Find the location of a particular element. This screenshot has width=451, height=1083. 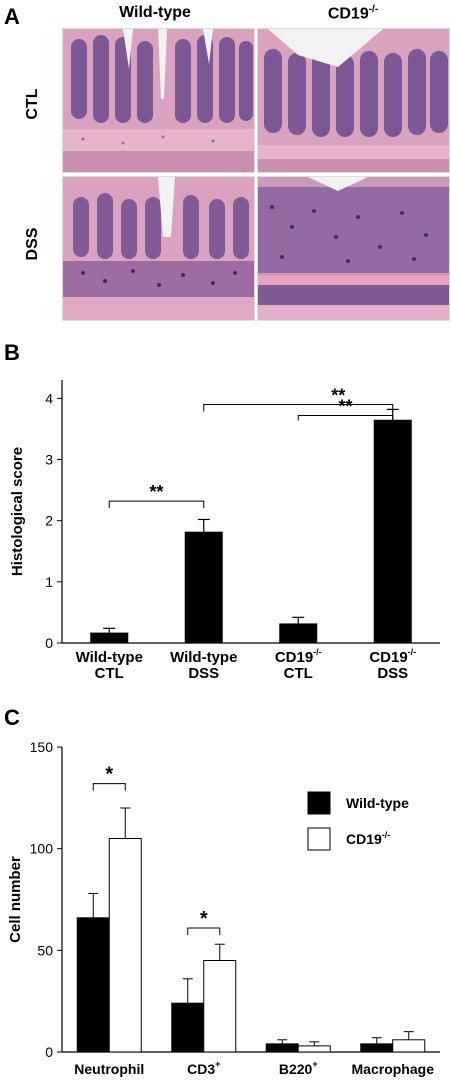

y-tick-label: 50 is located at coordinates (45, 950).